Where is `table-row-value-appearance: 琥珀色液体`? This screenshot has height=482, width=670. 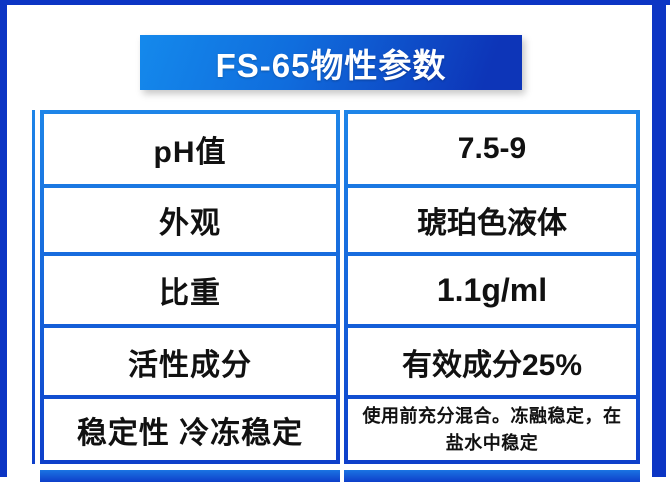 table-row-value-appearance: 琥珀色液体 is located at coordinates (492, 220).